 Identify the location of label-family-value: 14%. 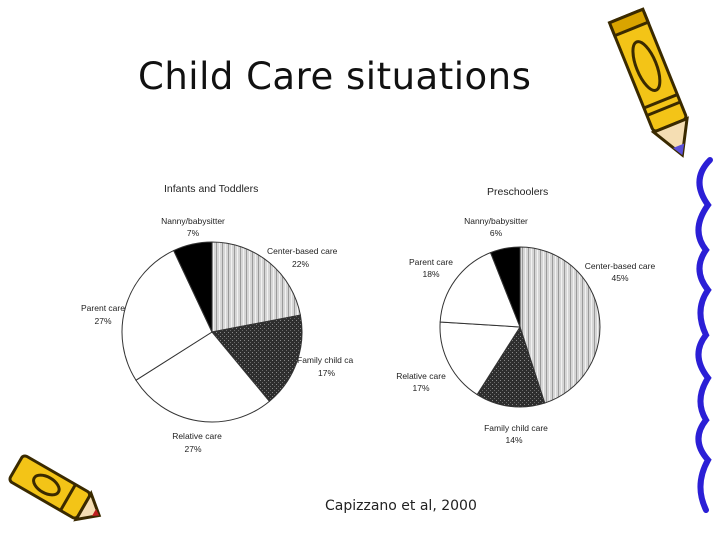
(513, 440).